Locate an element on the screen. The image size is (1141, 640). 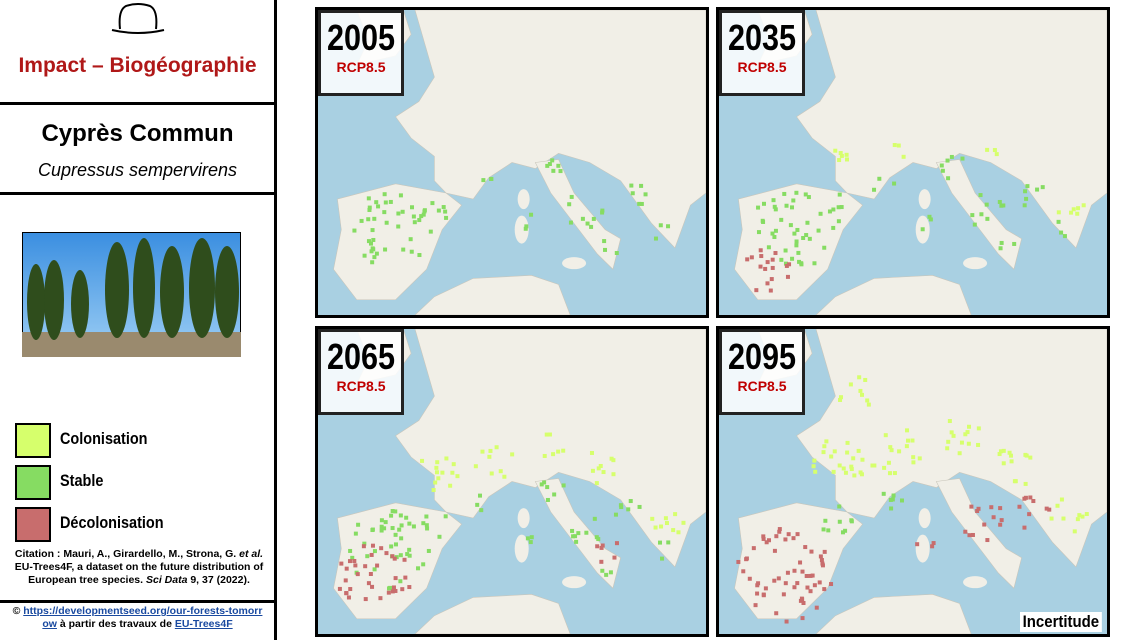
map-label: 2035 RCP8.5 is located at coordinates (762, 53).